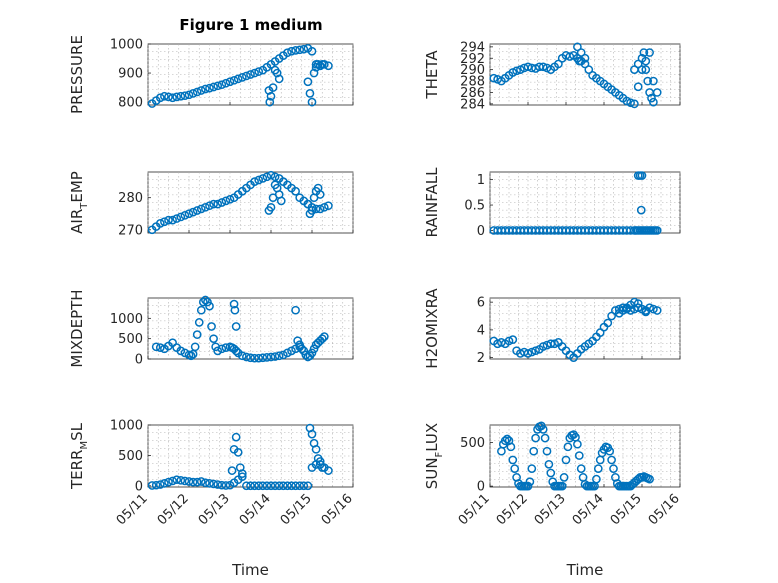 The width and height of the screenshot is (778, 583). What do you see at coordinates (550, 509) in the screenshot?
I see `x-tick-label: 05/13` at bounding box center [550, 509].